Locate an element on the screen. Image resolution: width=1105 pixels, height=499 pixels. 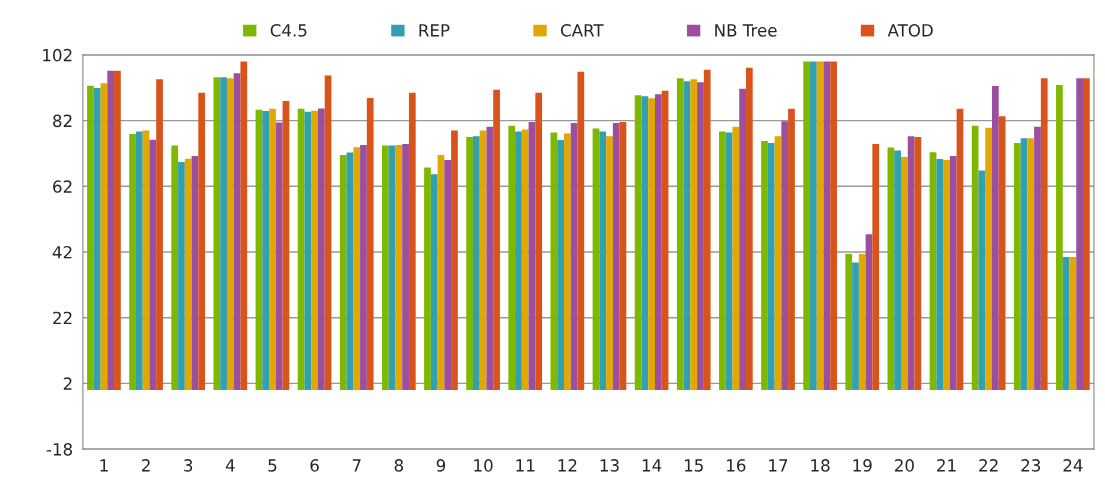
x-tick-label: 16 is located at coordinates (736, 465).